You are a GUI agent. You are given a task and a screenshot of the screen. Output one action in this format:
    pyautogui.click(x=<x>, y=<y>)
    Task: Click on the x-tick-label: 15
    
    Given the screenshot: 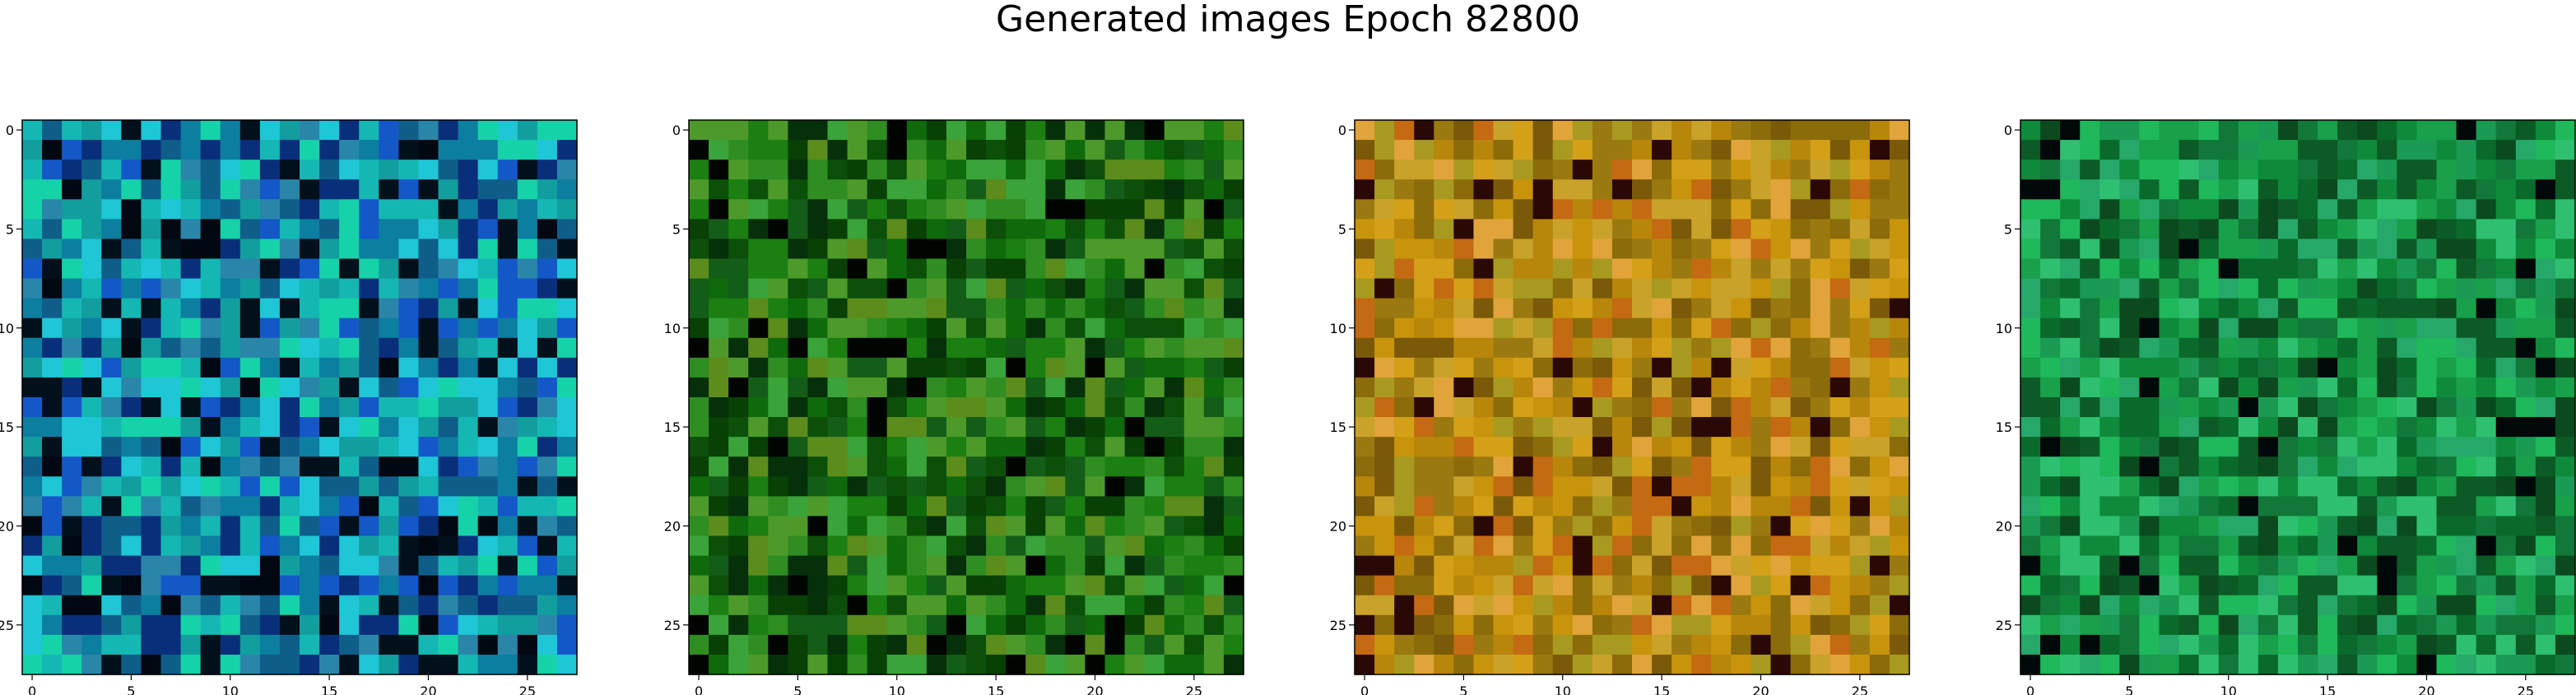 What is the action you would take?
    pyautogui.click(x=329, y=689)
    